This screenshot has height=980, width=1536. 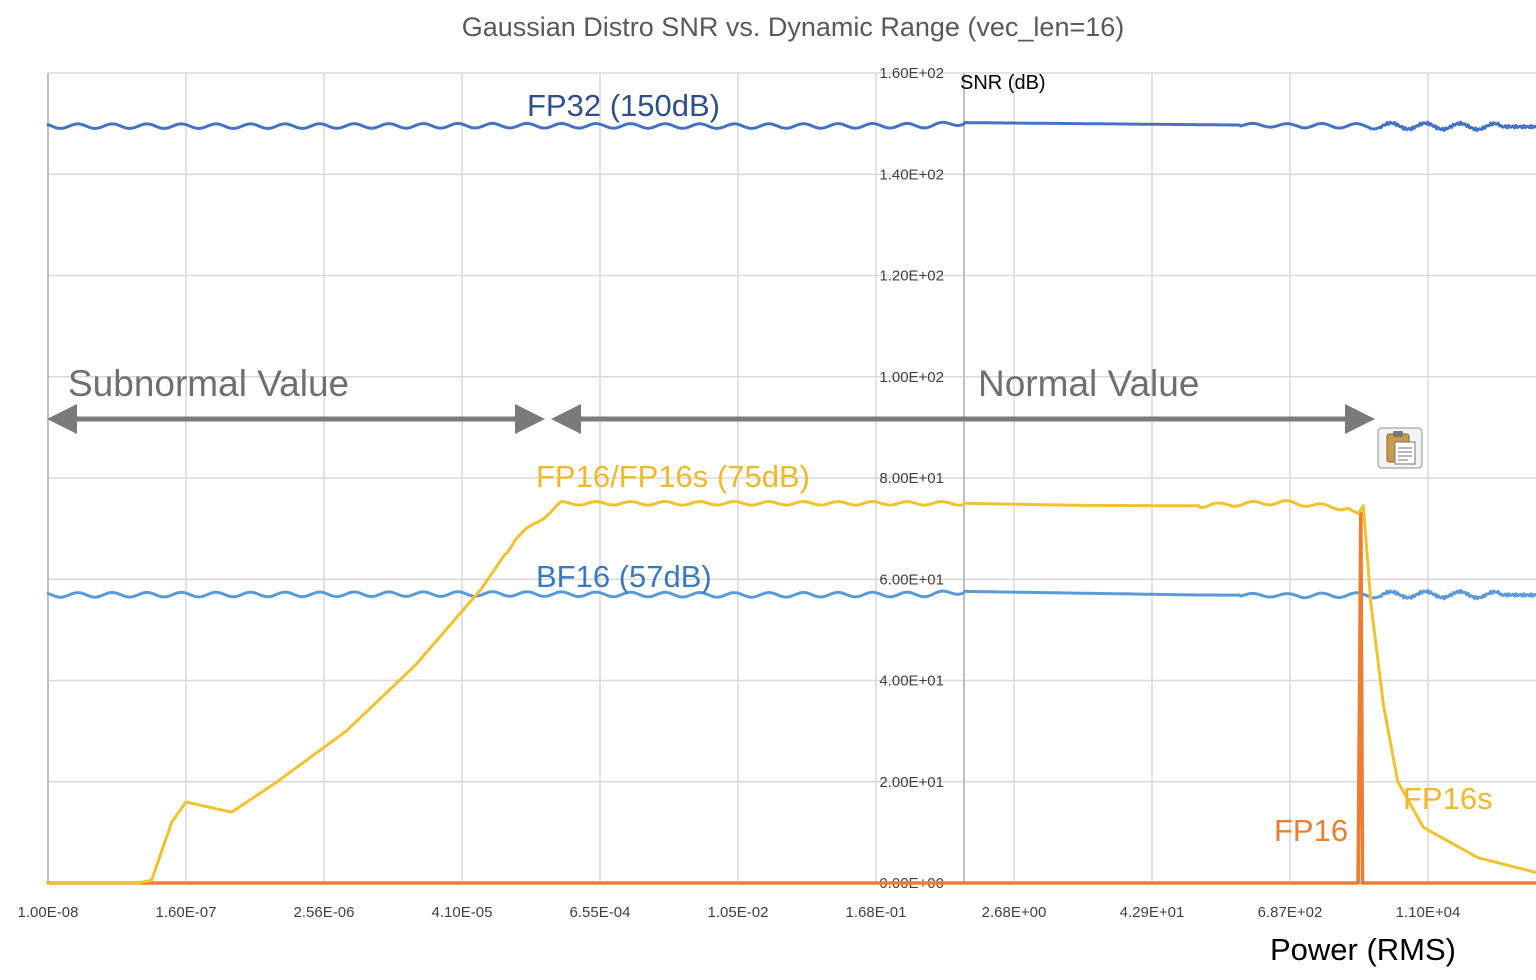 What do you see at coordinates (911, 174) in the screenshot?
I see `y-tick-label: 1.40E+02` at bounding box center [911, 174].